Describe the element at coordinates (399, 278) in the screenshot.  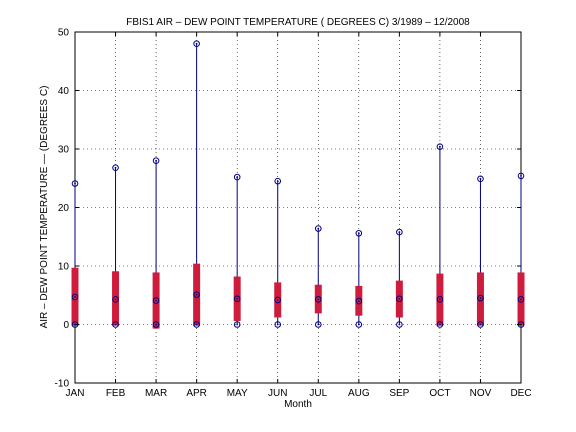
I see `box-sep` at that location.